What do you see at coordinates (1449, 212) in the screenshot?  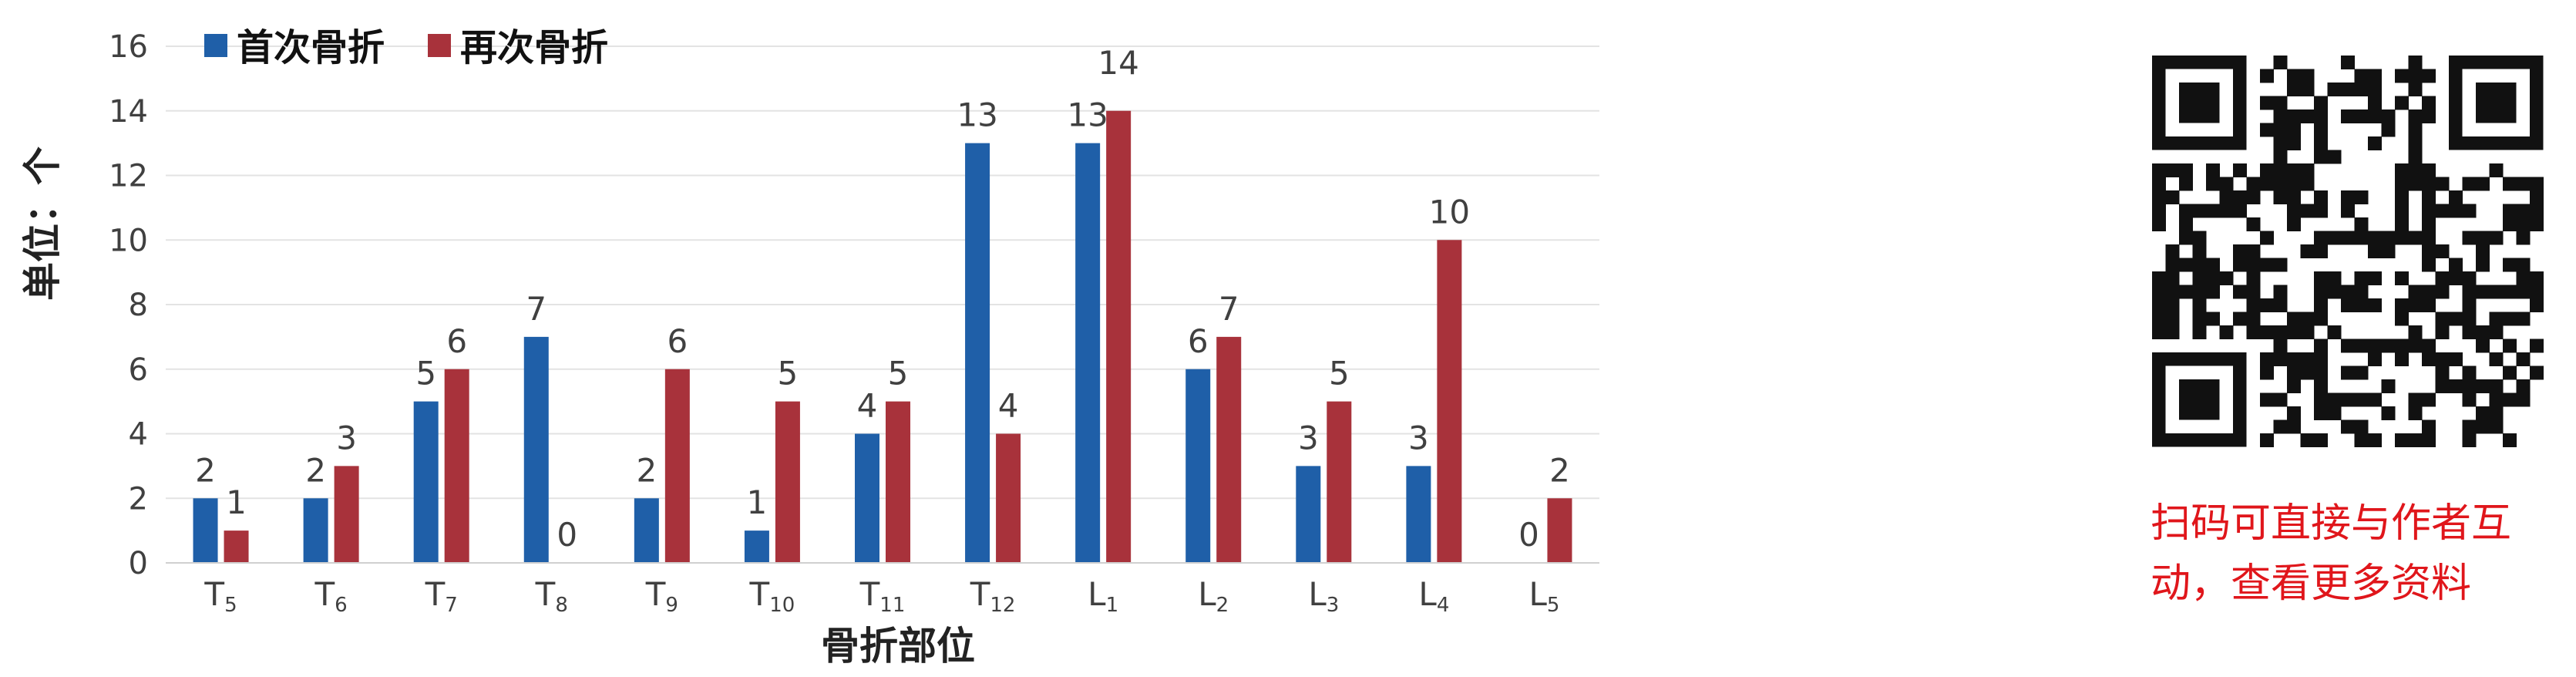 I see `data-label-refracture: 10` at bounding box center [1449, 212].